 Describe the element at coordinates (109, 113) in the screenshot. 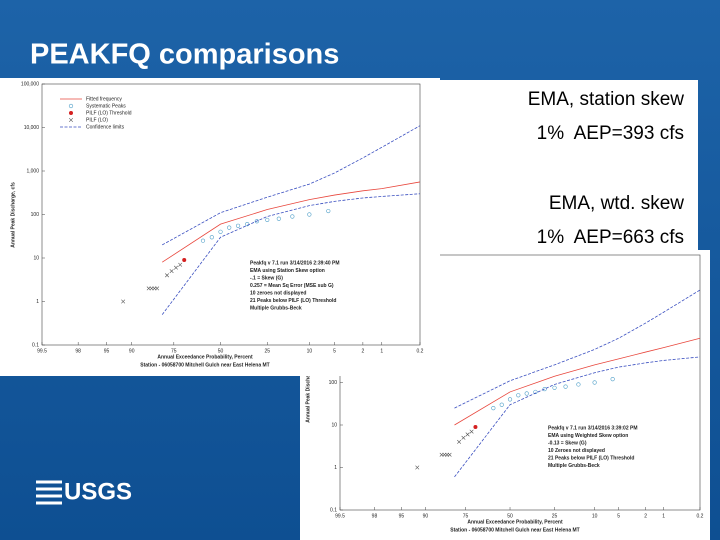

I see `legend-label: PILF (LO) Threshold` at that location.